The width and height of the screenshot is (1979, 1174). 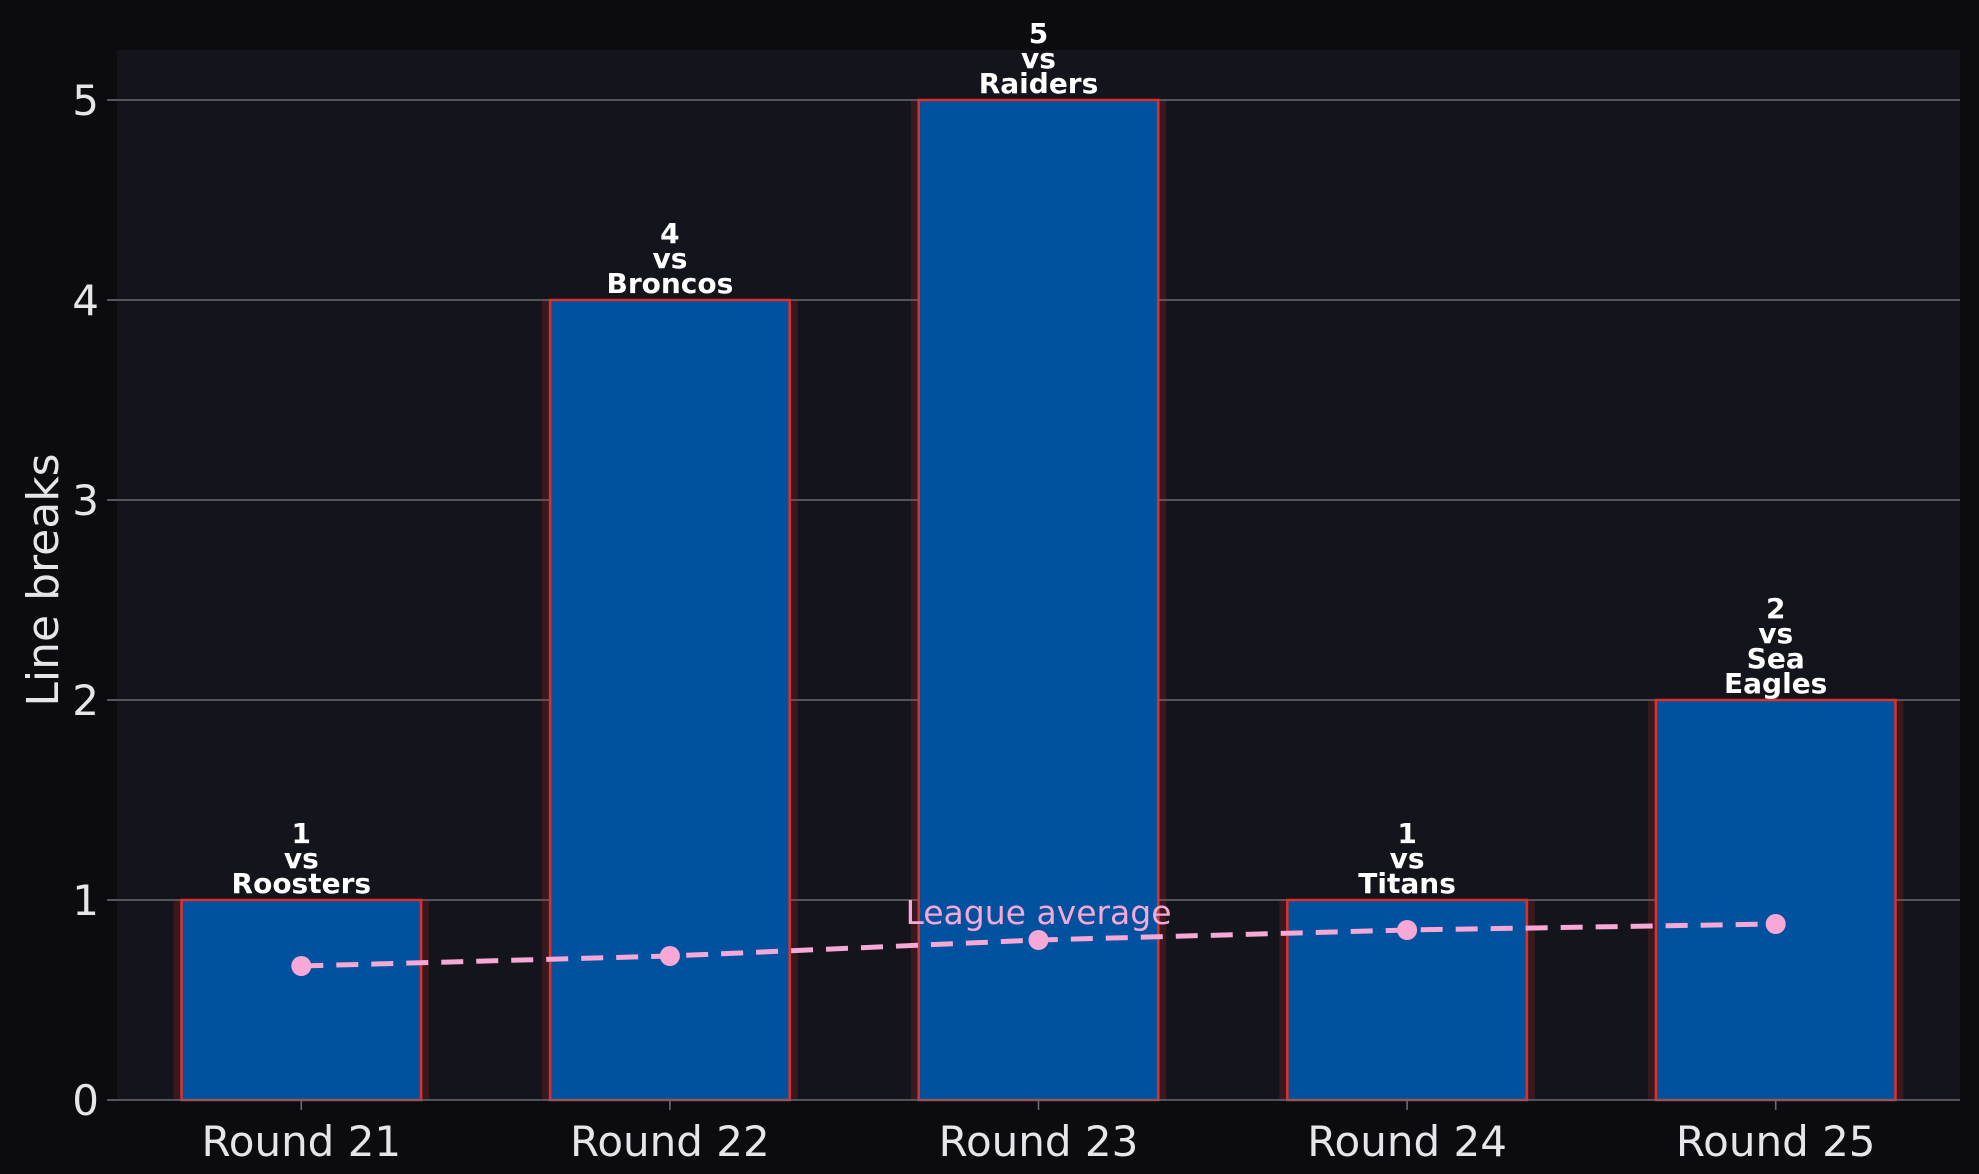 What do you see at coordinates (1039, 1141) in the screenshot?
I see `x-tick-label: Round 23` at bounding box center [1039, 1141].